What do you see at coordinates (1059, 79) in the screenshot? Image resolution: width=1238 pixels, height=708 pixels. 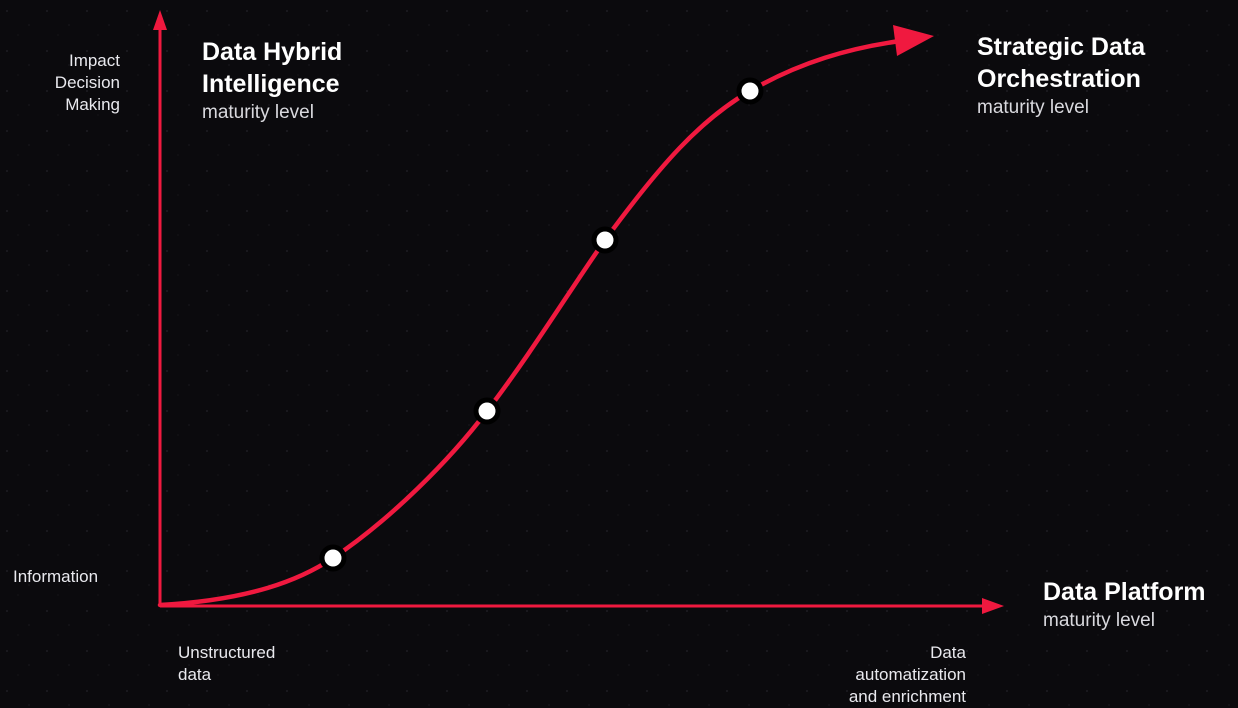 I see `level-title-line: Orchestration` at bounding box center [1059, 79].